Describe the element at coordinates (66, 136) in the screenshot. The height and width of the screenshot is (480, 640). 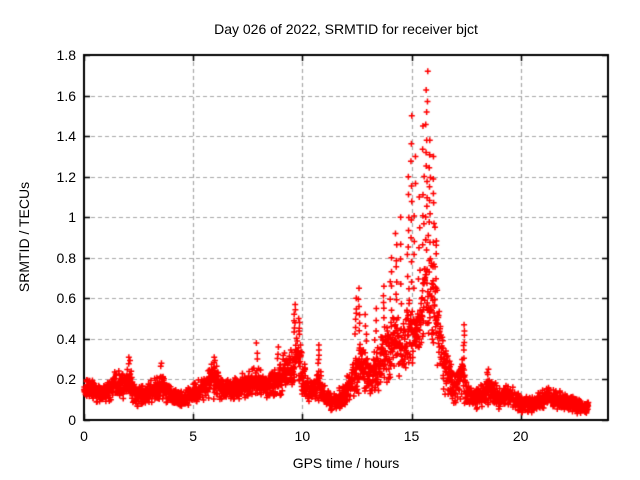
I see `y-tick-label: 1.4` at that location.